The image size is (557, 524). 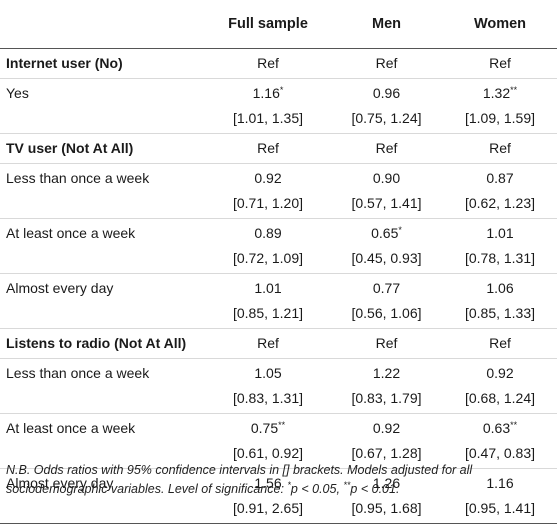 What do you see at coordinates (386, 23) in the screenshot?
I see `header-men: Men` at bounding box center [386, 23].